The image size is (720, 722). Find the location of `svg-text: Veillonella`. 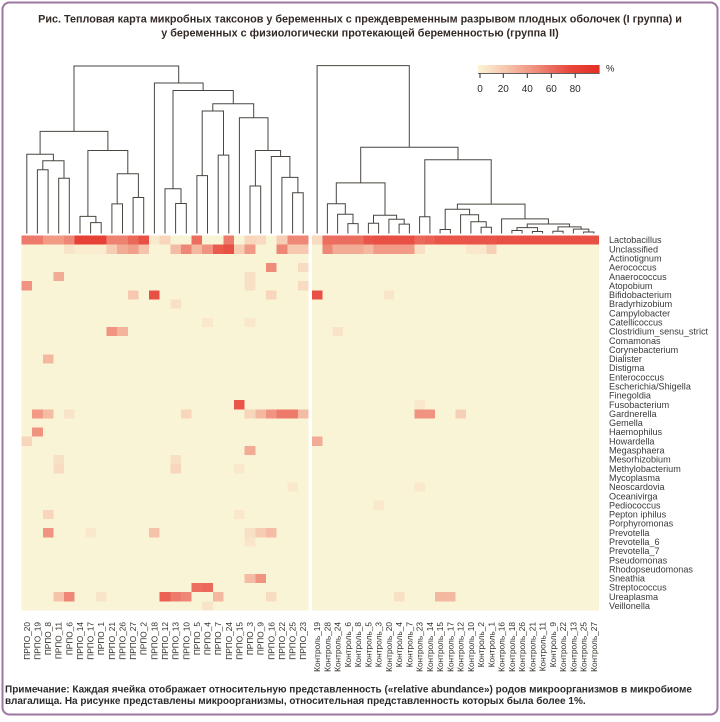

svg-text: Veillonella is located at coordinates (630, 606).